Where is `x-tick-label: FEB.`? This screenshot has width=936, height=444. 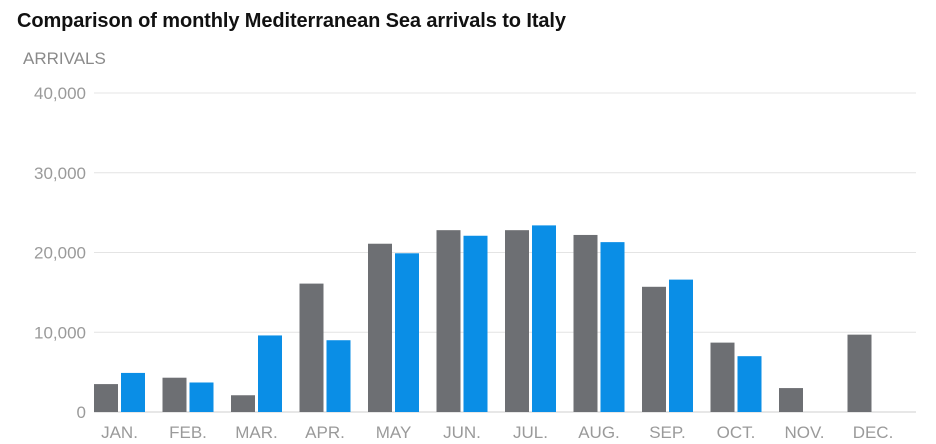
x-tick-label: FEB. is located at coordinates (188, 432).